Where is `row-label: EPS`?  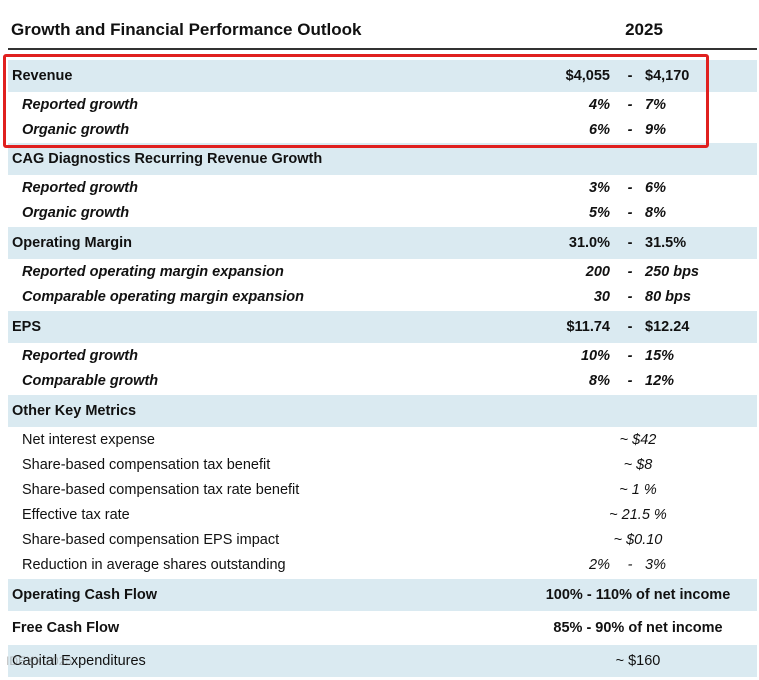 row-label: EPS is located at coordinates (27, 327).